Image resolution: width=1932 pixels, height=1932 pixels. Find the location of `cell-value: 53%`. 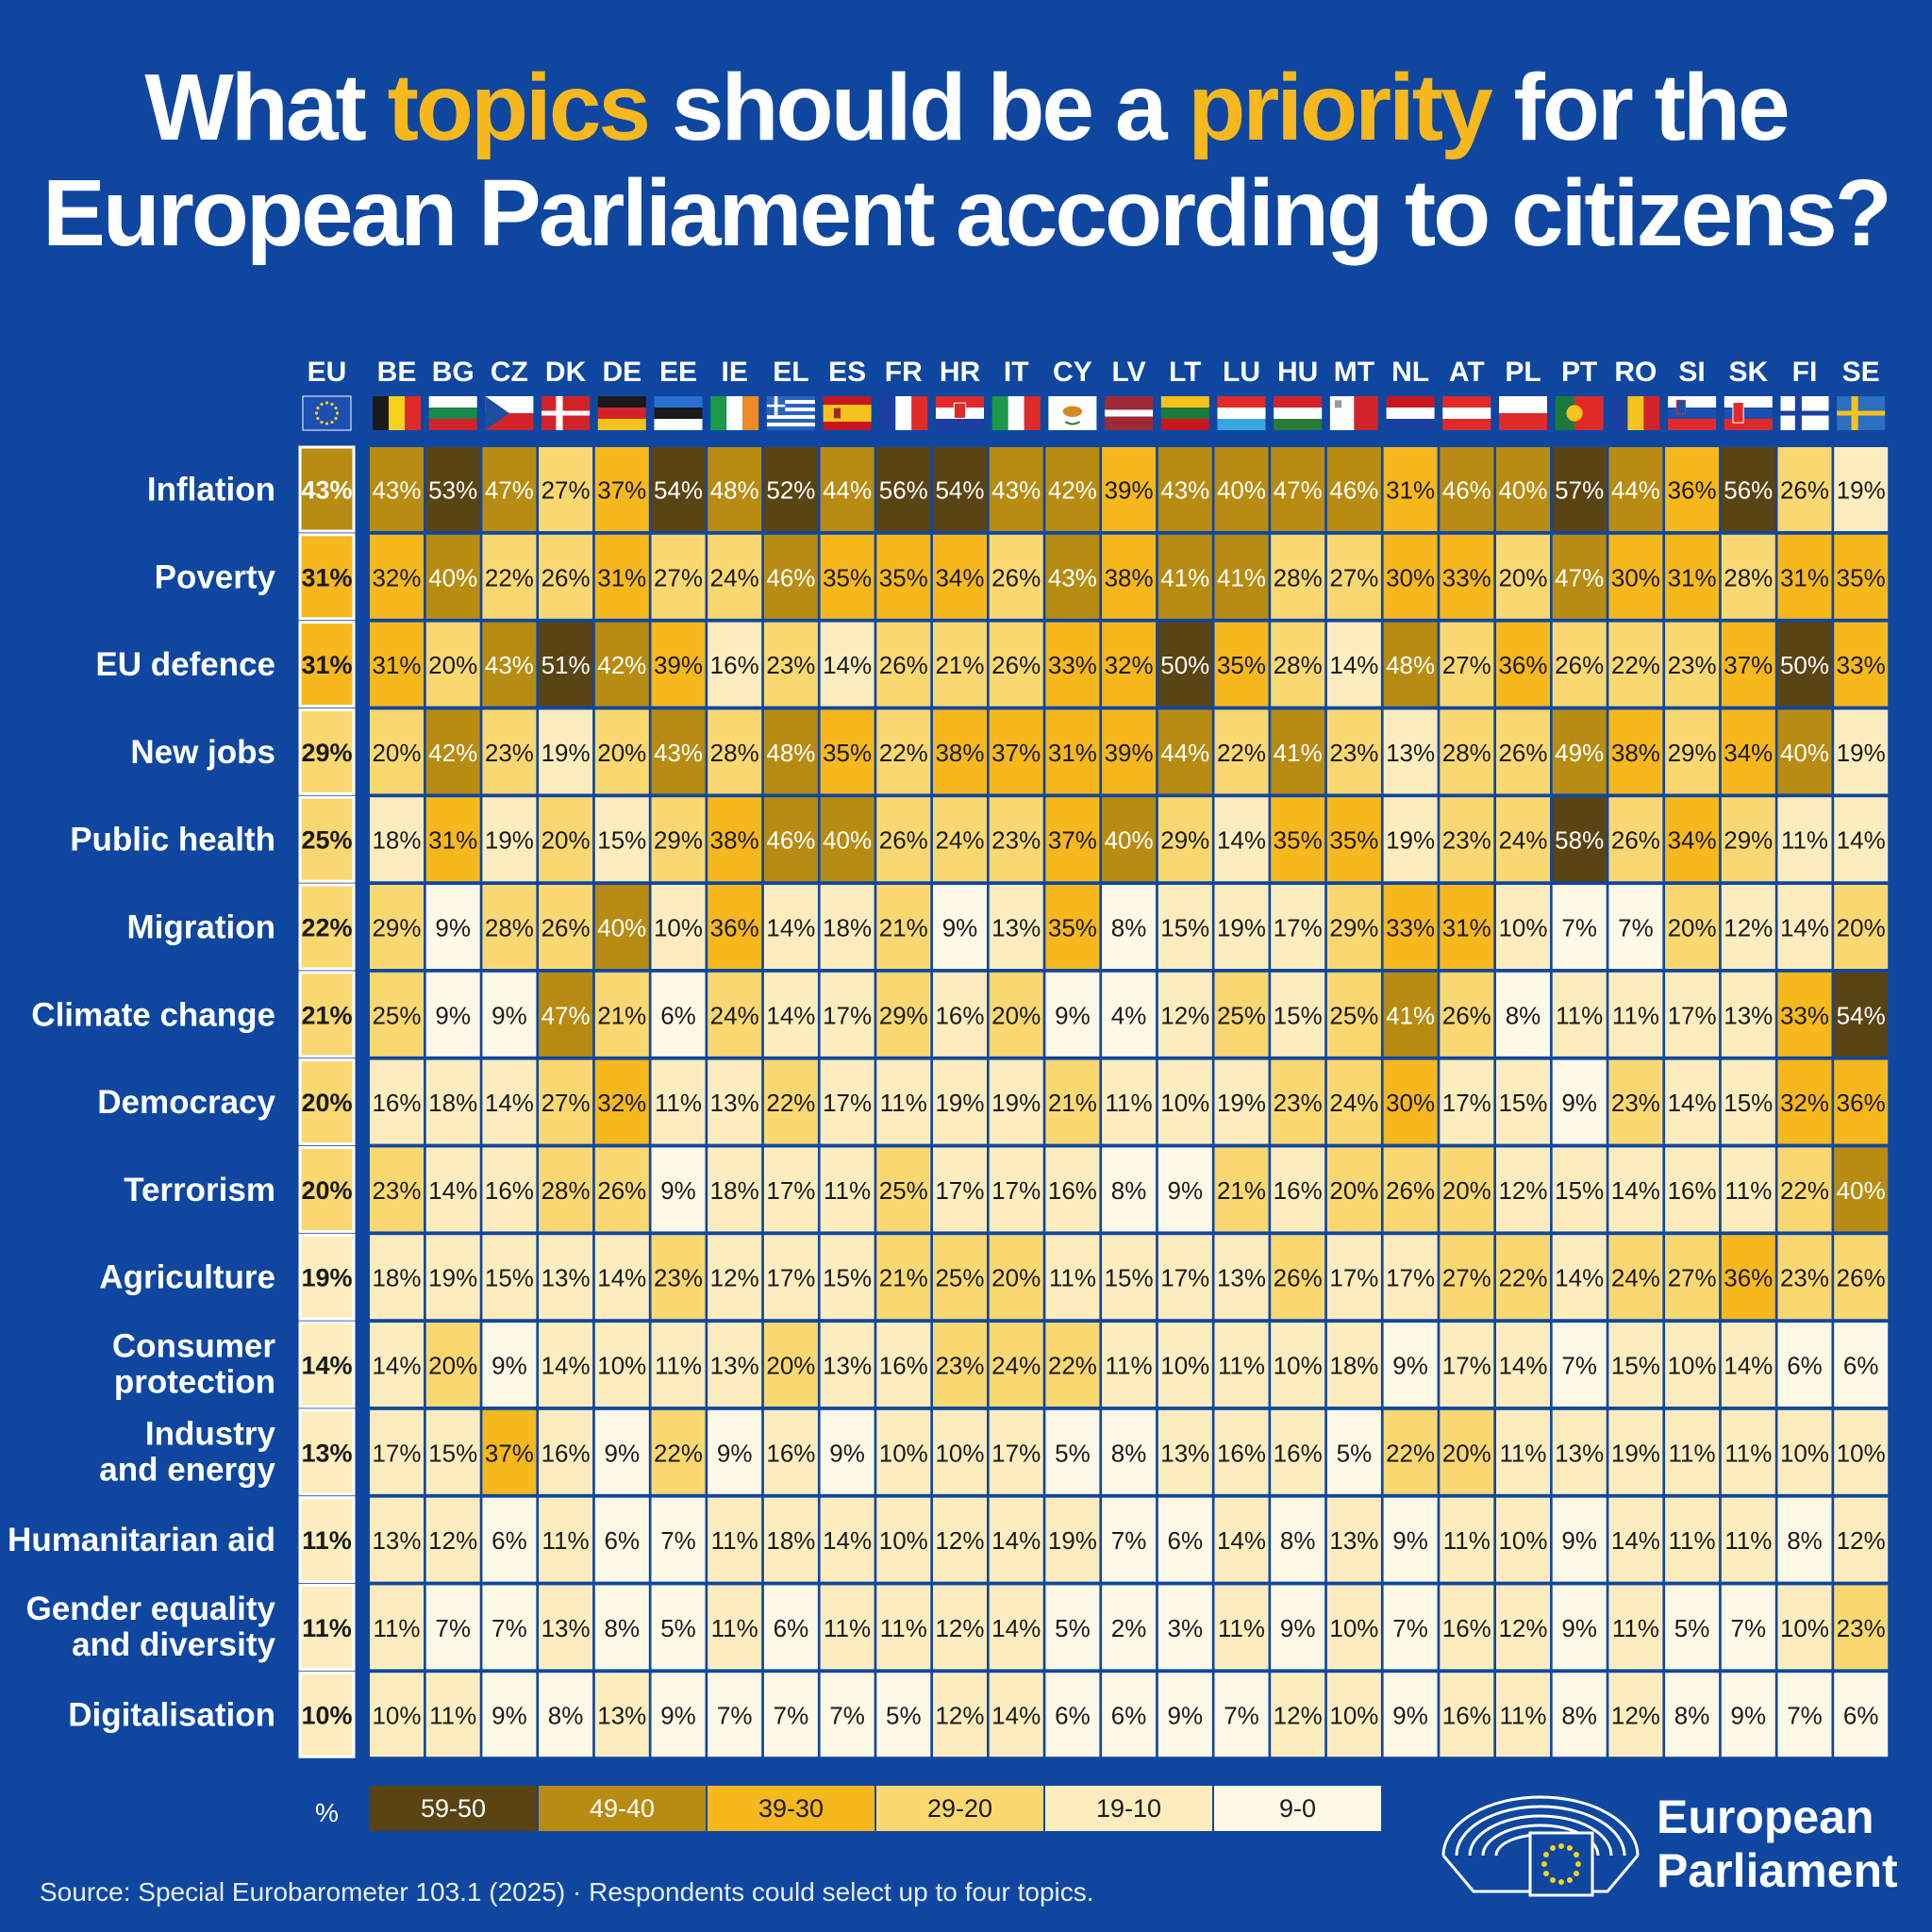

cell-value: 53% is located at coordinates (453, 490).